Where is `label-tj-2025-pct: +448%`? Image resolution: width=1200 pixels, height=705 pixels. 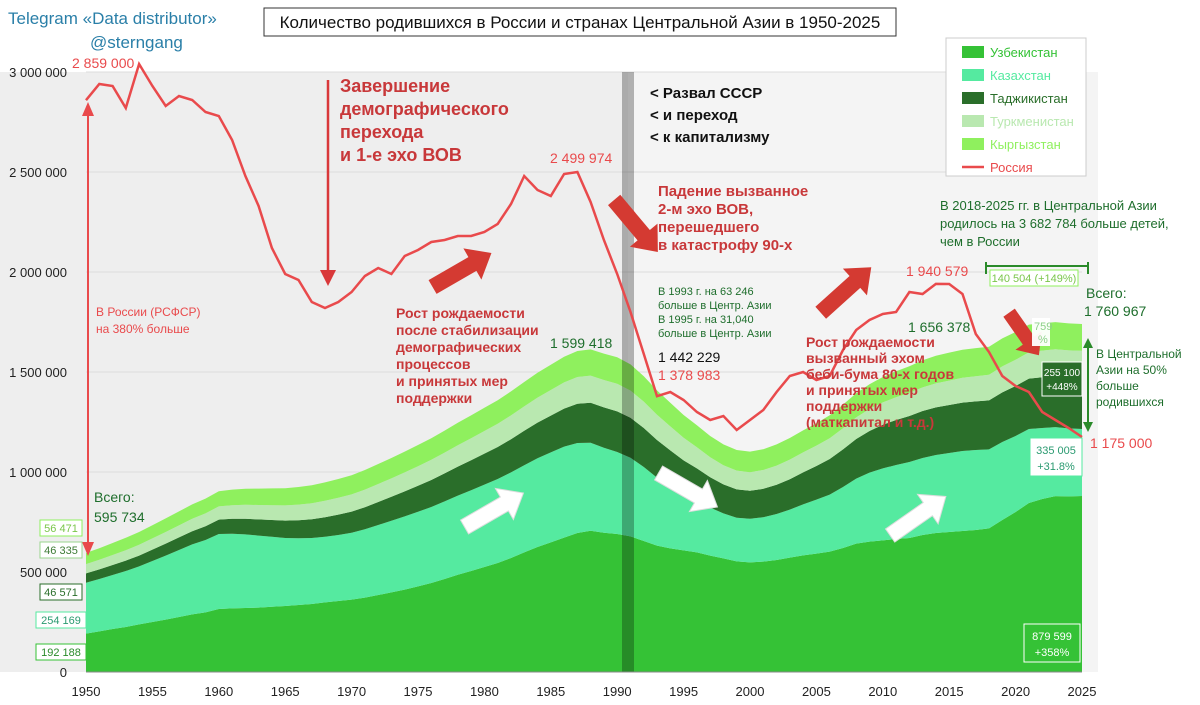 label-tj-2025-pct: +448% is located at coordinates (1062, 387).